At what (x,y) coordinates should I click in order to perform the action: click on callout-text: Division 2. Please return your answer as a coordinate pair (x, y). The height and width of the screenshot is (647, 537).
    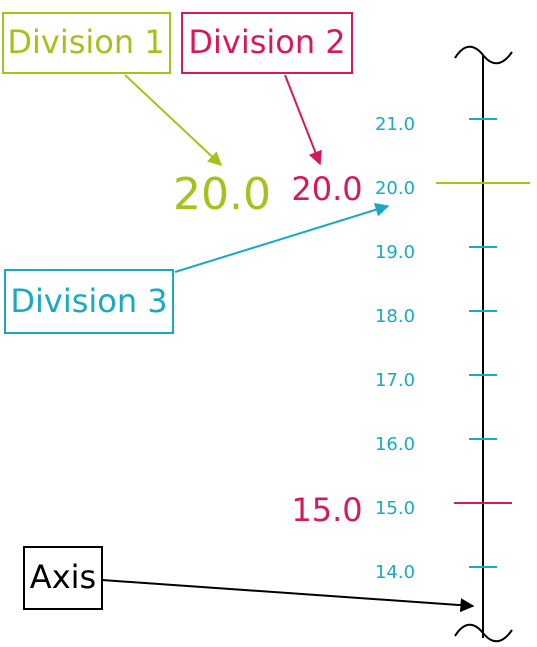
    Looking at the image, I should click on (266, 42).